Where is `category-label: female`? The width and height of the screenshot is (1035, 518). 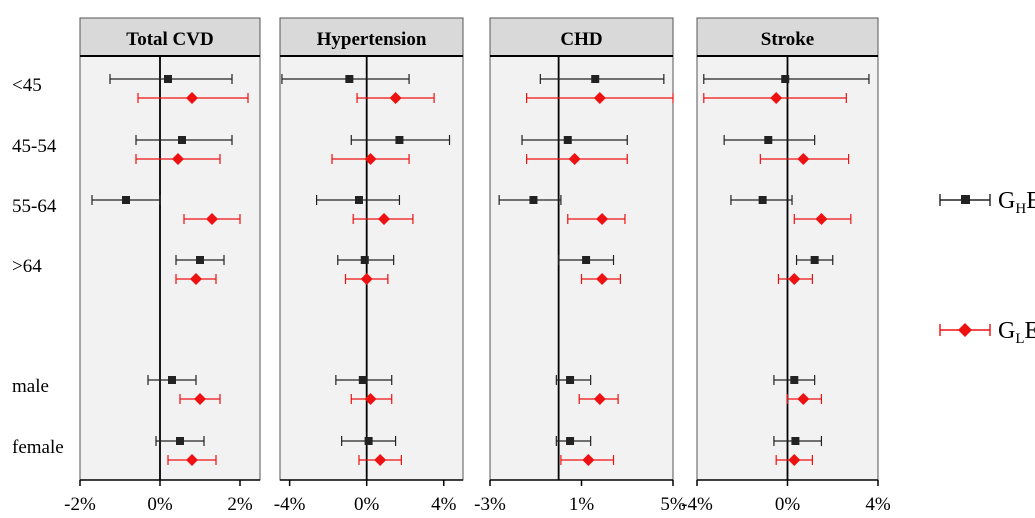 category-label: female is located at coordinates (38, 447).